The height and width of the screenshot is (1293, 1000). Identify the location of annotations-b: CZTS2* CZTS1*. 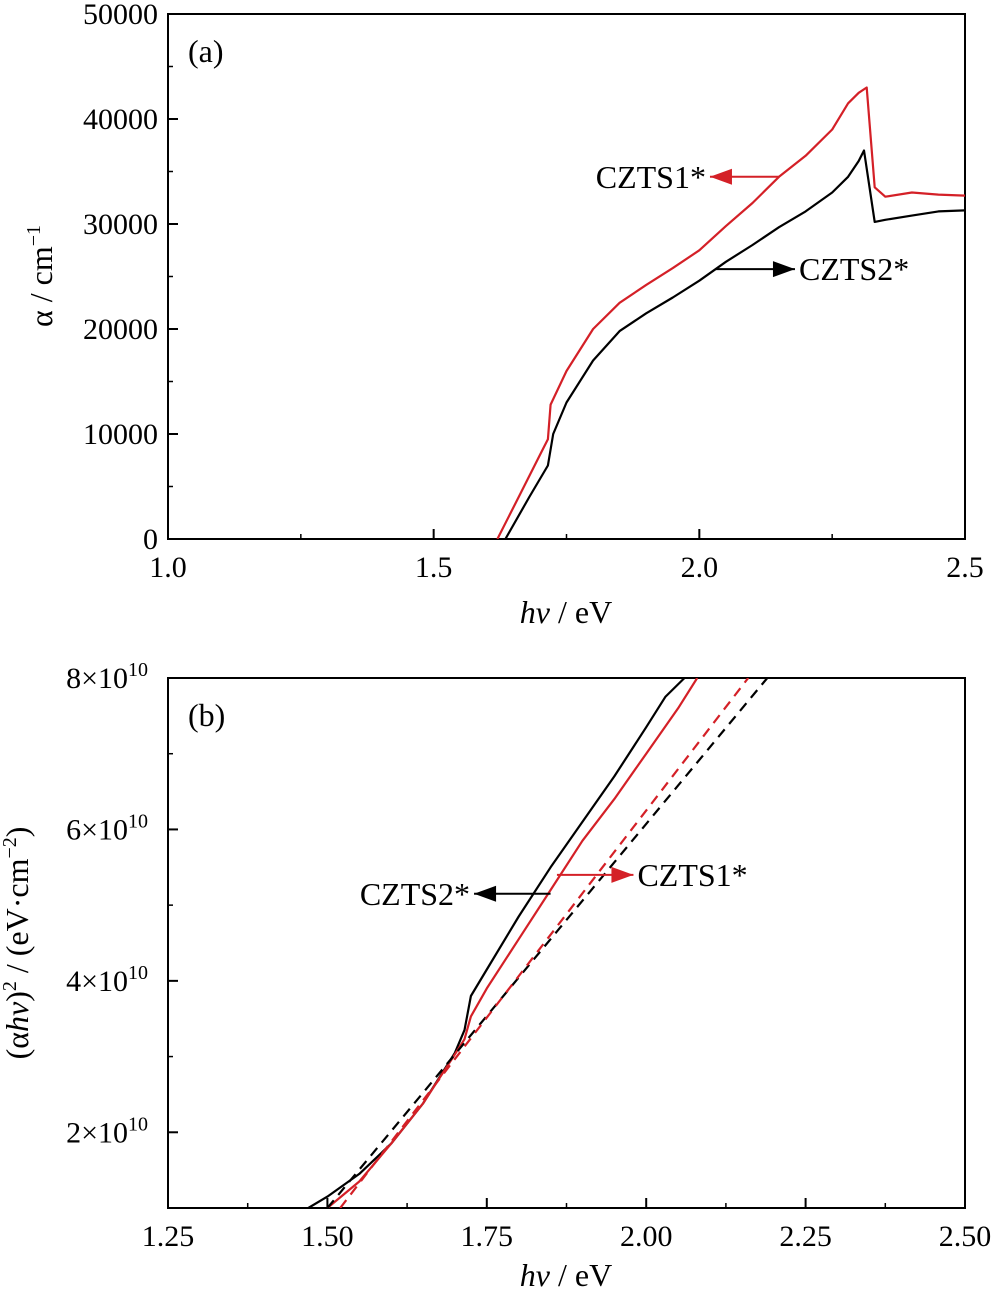
(554, 884).